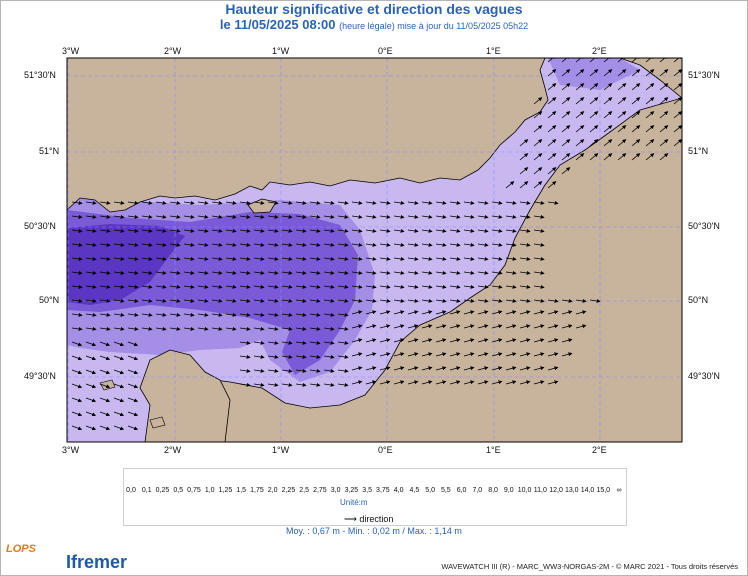 The width and height of the screenshot is (748, 576). What do you see at coordinates (49, 151) in the screenshot?
I see `lat-label-left: 51°N` at bounding box center [49, 151].